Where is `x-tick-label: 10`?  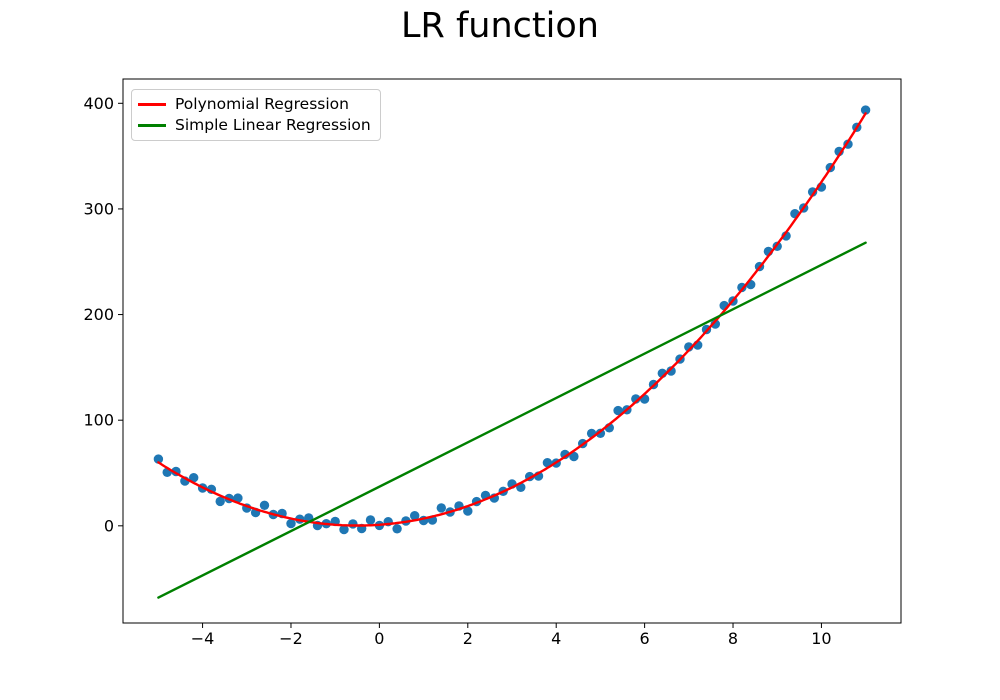
x-tick-label: 10 is located at coordinates (821, 638).